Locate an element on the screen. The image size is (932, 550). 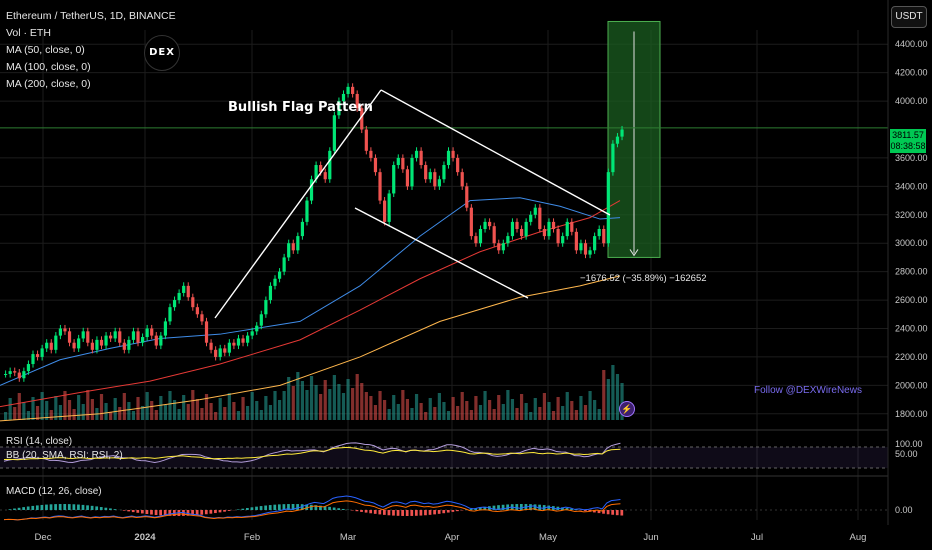
currency-button: USDT is located at coordinates (909, 17).